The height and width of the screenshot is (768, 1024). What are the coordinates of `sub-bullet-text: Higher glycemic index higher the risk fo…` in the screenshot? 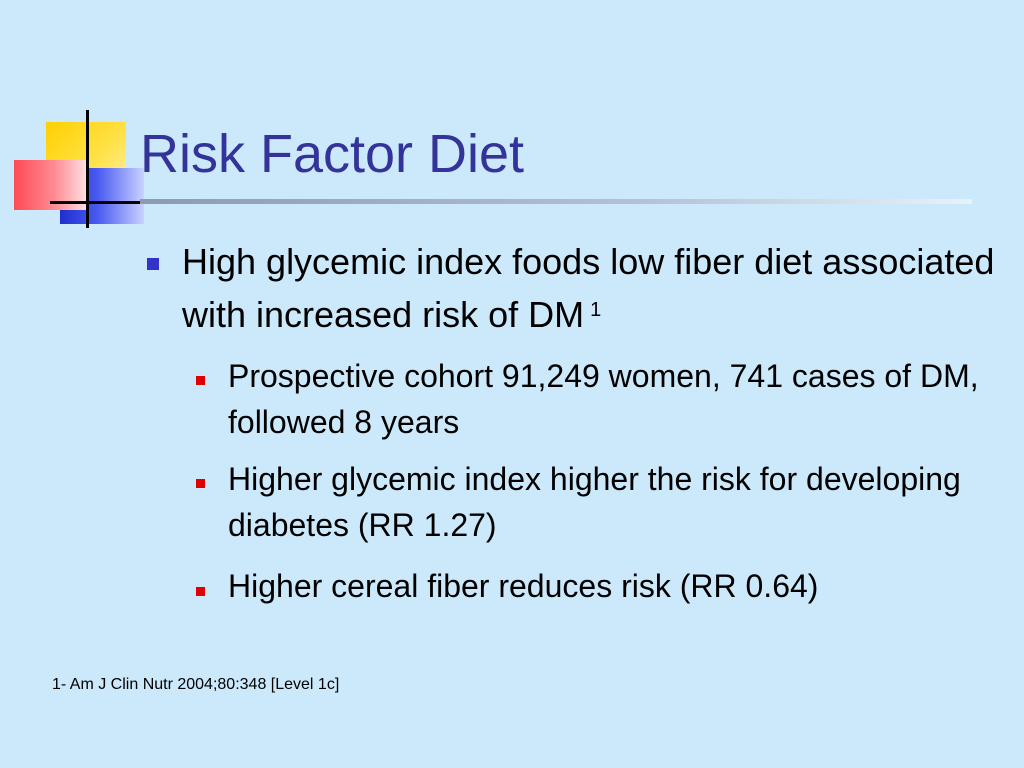 It's located at (594, 502).